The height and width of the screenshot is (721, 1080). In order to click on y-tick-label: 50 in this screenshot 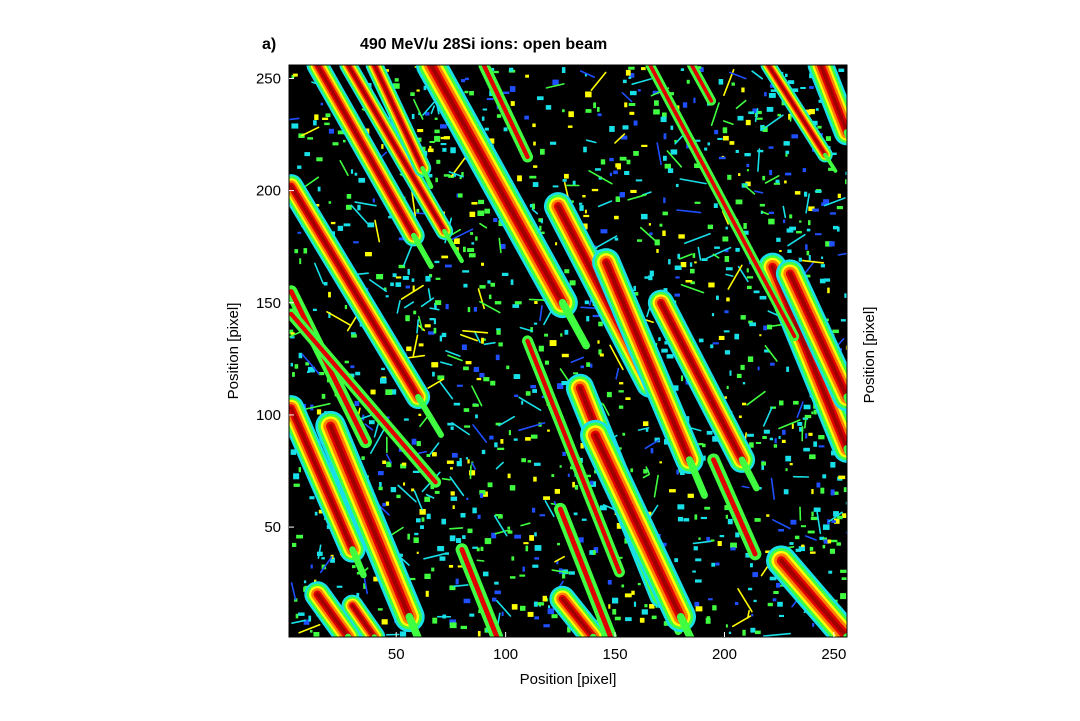, I will do `click(272, 527)`.